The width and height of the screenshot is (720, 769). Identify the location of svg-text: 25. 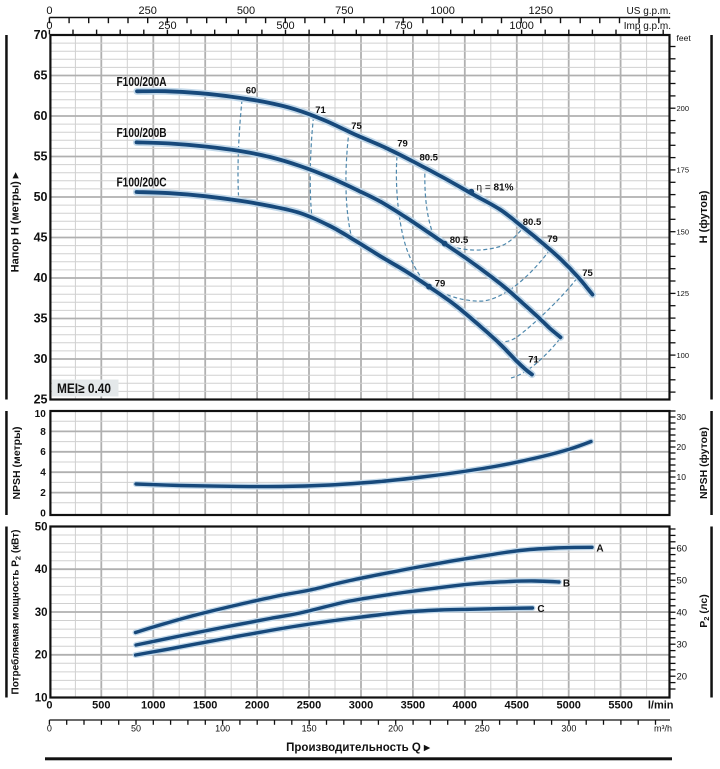
(41, 400).